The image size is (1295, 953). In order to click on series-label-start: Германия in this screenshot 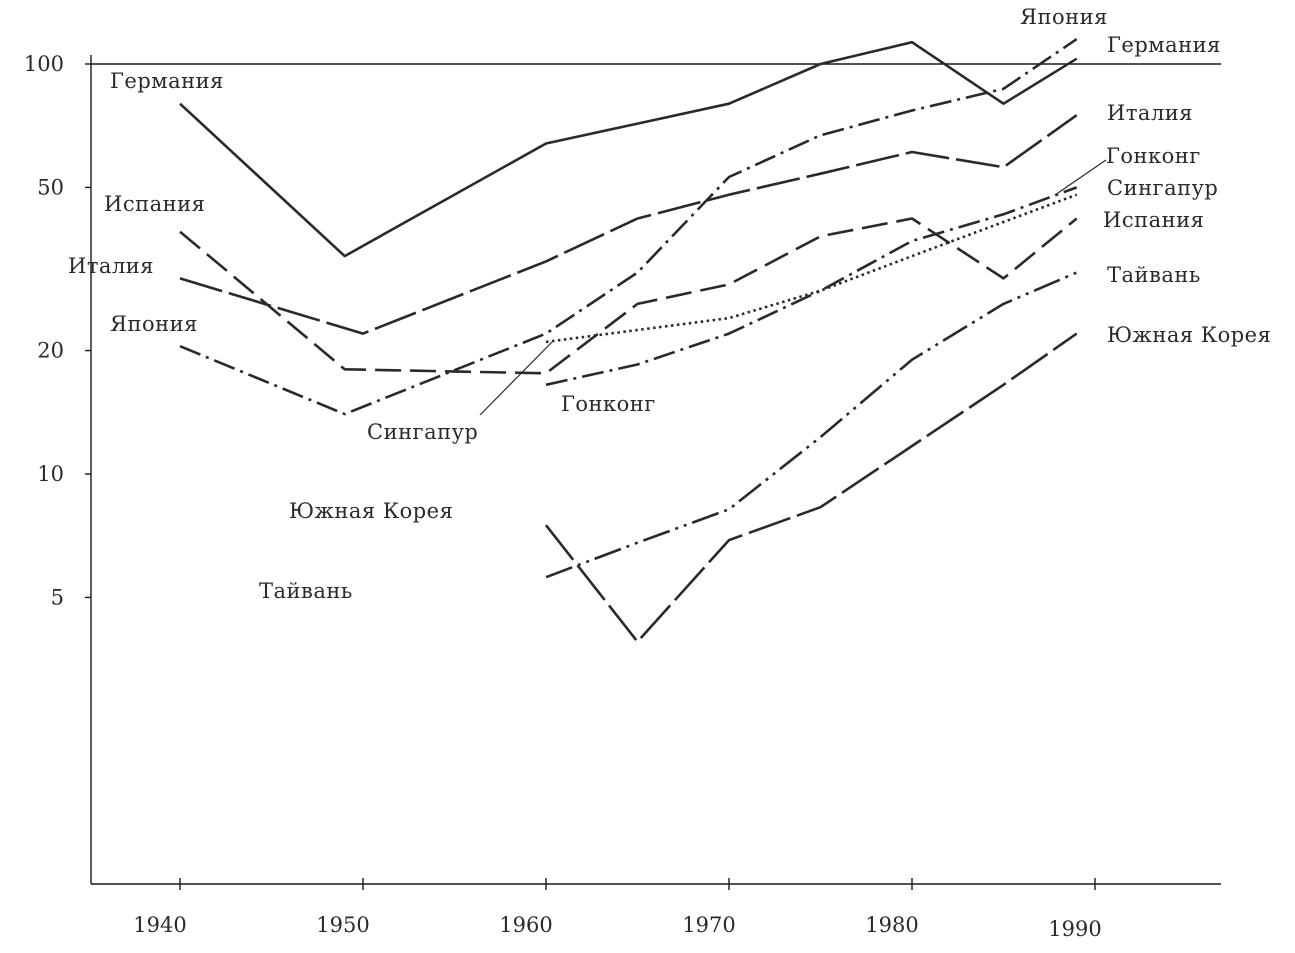, I will do `click(167, 81)`.